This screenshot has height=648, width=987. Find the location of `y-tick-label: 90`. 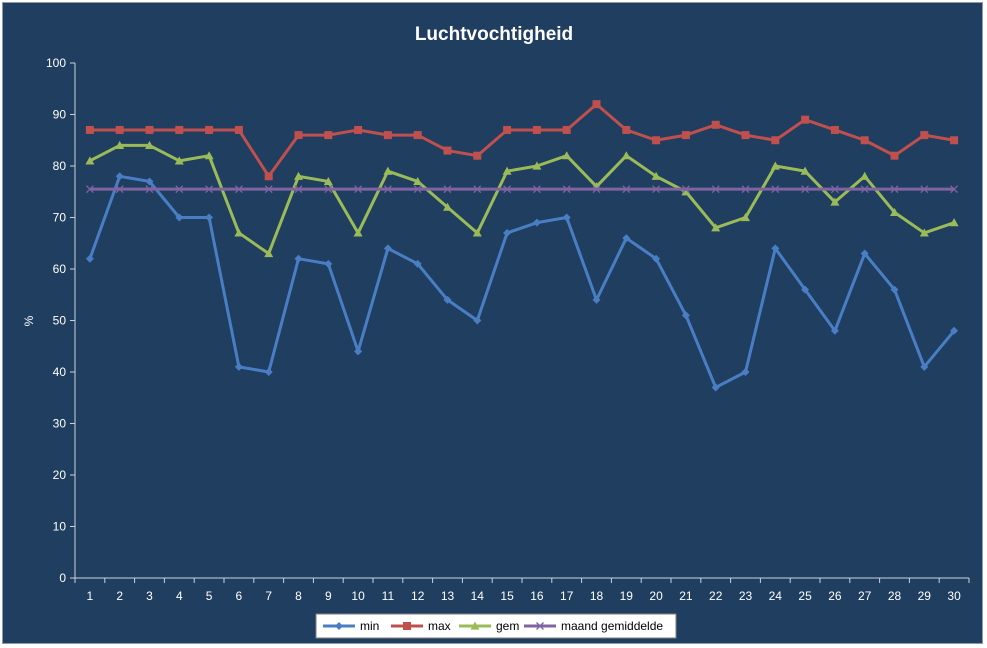

y-tick-label: 90 is located at coordinates (60, 115).